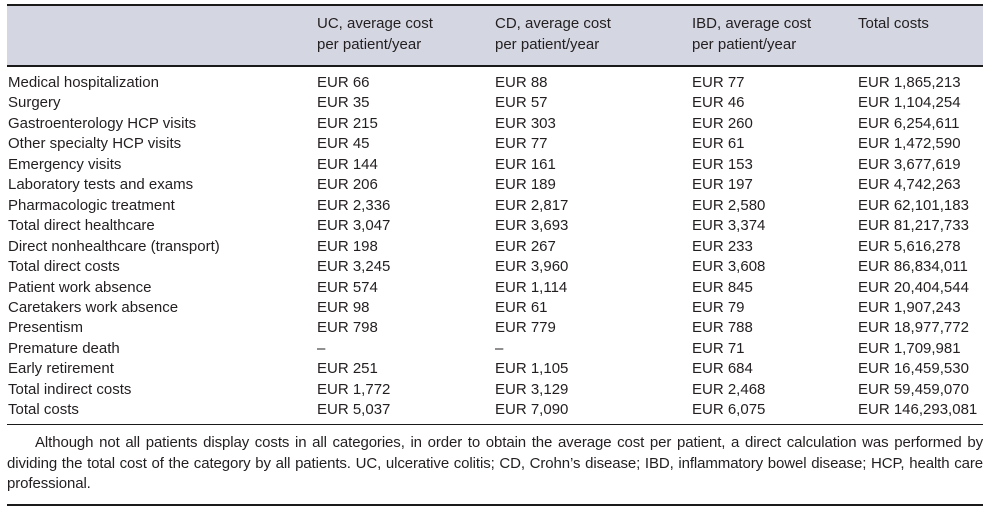  What do you see at coordinates (909, 164) in the screenshot?
I see `cell-total: EUR 3,677,619` at bounding box center [909, 164].